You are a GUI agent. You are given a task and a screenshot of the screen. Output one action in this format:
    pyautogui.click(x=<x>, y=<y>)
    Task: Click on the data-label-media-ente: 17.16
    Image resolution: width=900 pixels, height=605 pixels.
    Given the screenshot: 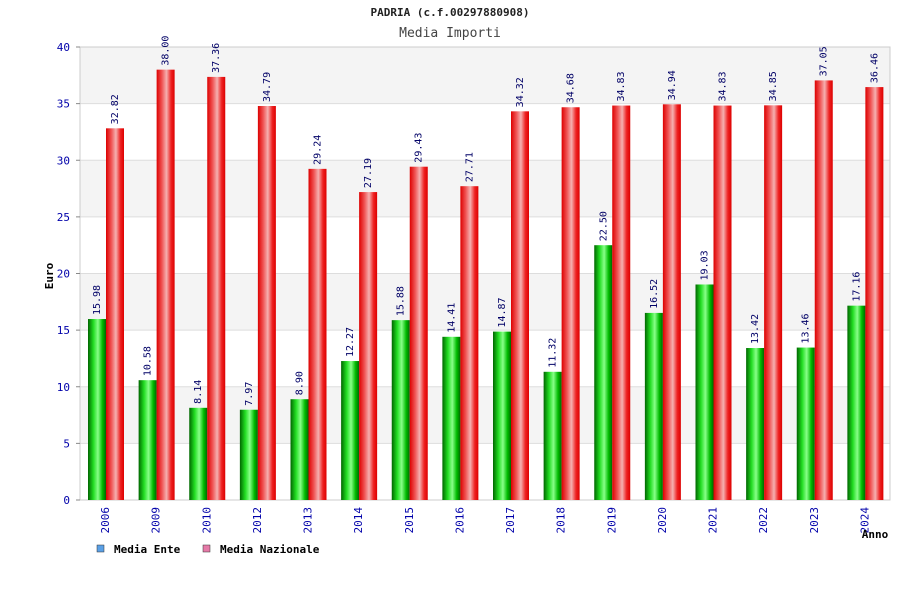 What is the action you would take?
    pyautogui.click(x=856, y=287)
    